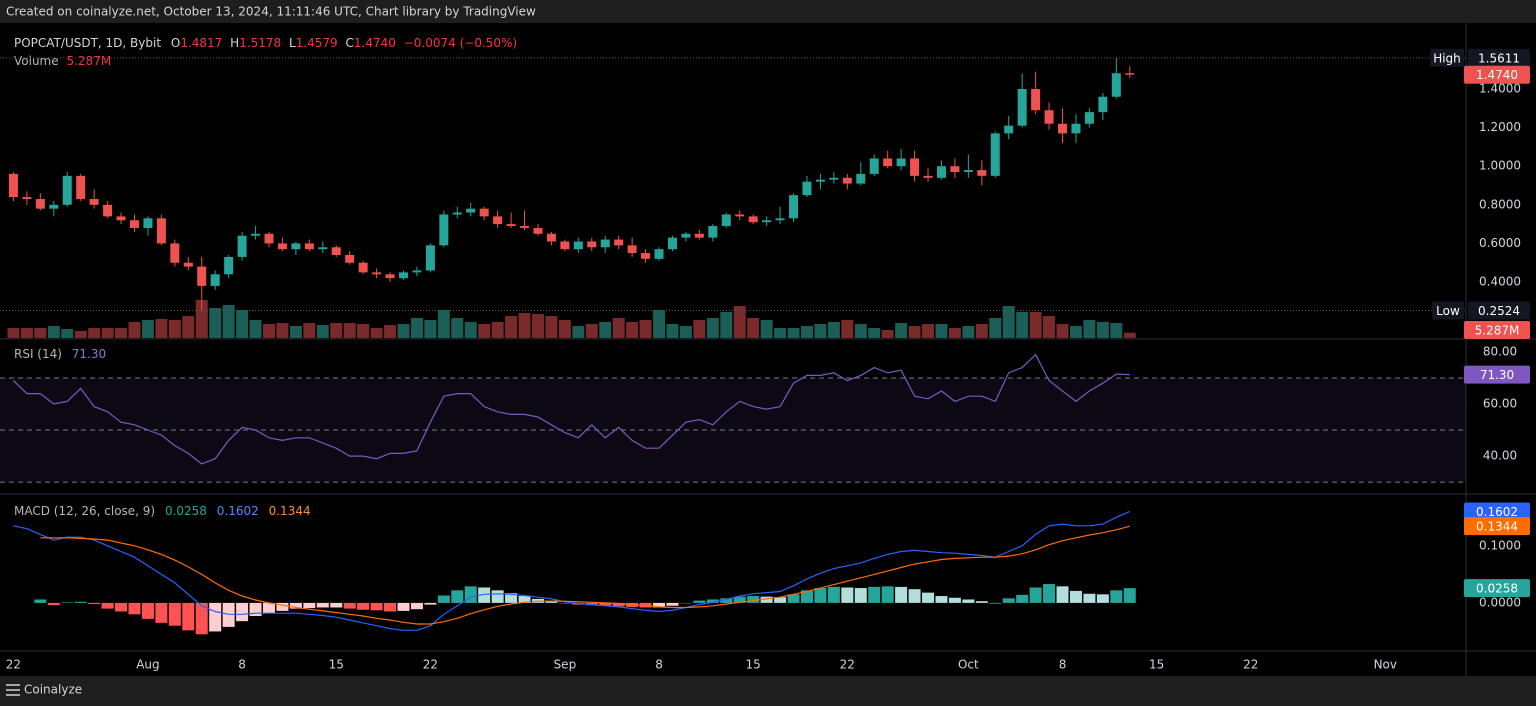  What do you see at coordinates (317, 43) in the screenshot?
I see `ohlc-value: 1.4579` at bounding box center [317, 43].